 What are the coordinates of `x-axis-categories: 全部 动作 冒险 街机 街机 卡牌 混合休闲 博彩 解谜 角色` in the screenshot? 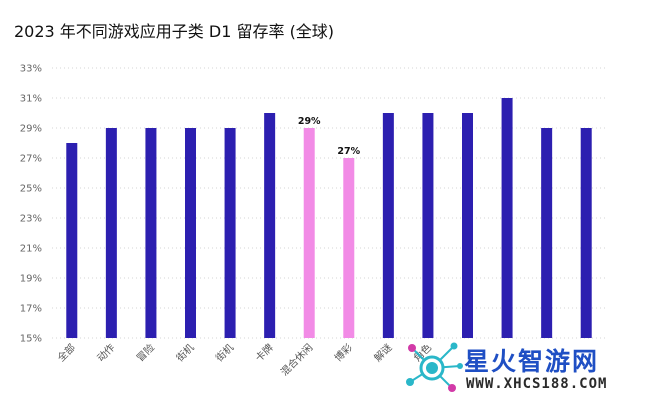 It's located at (244, 359).